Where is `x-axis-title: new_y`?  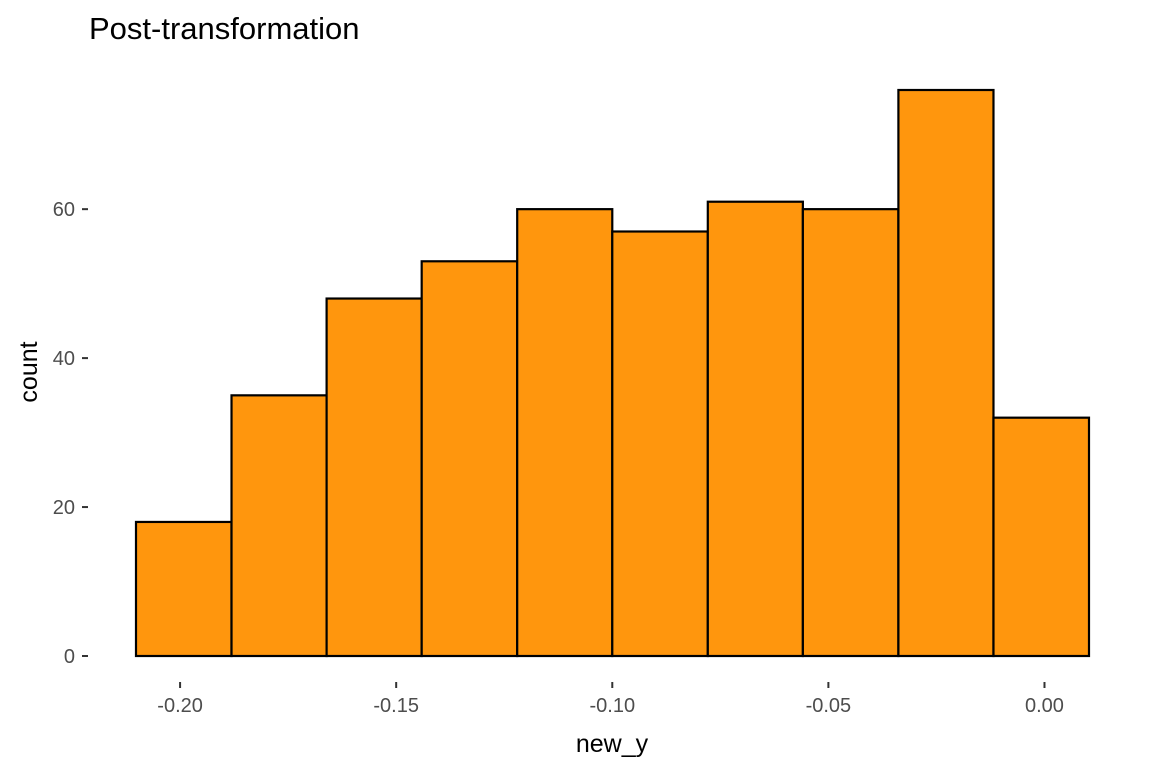 x-axis-title: new_y is located at coordinates (612, 744).